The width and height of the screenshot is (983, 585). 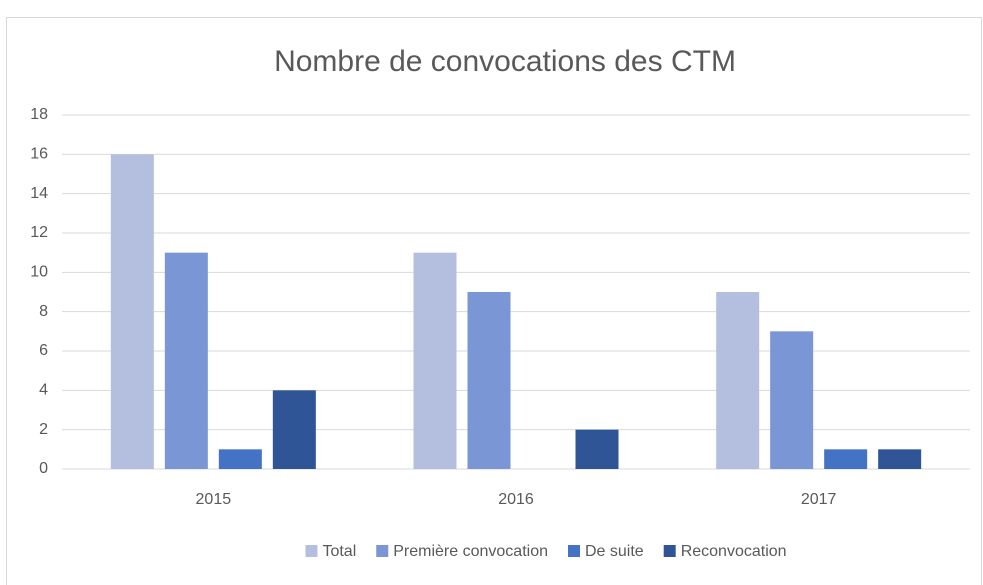 I want to click on x-tick-label: 2017, so click(x=819, y=499).